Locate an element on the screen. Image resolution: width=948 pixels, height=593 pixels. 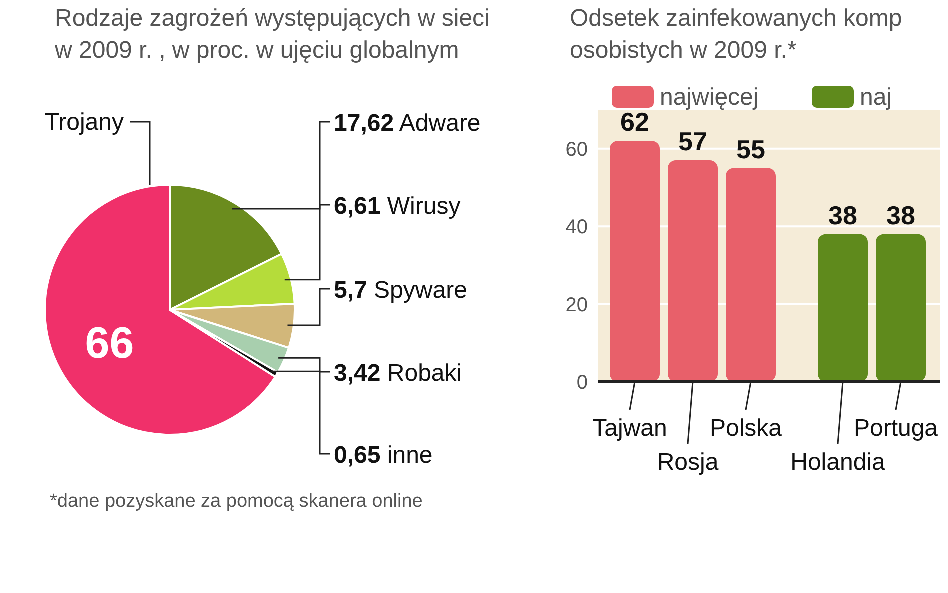
slice-label: Spyware is located at coordinates (417, 290).